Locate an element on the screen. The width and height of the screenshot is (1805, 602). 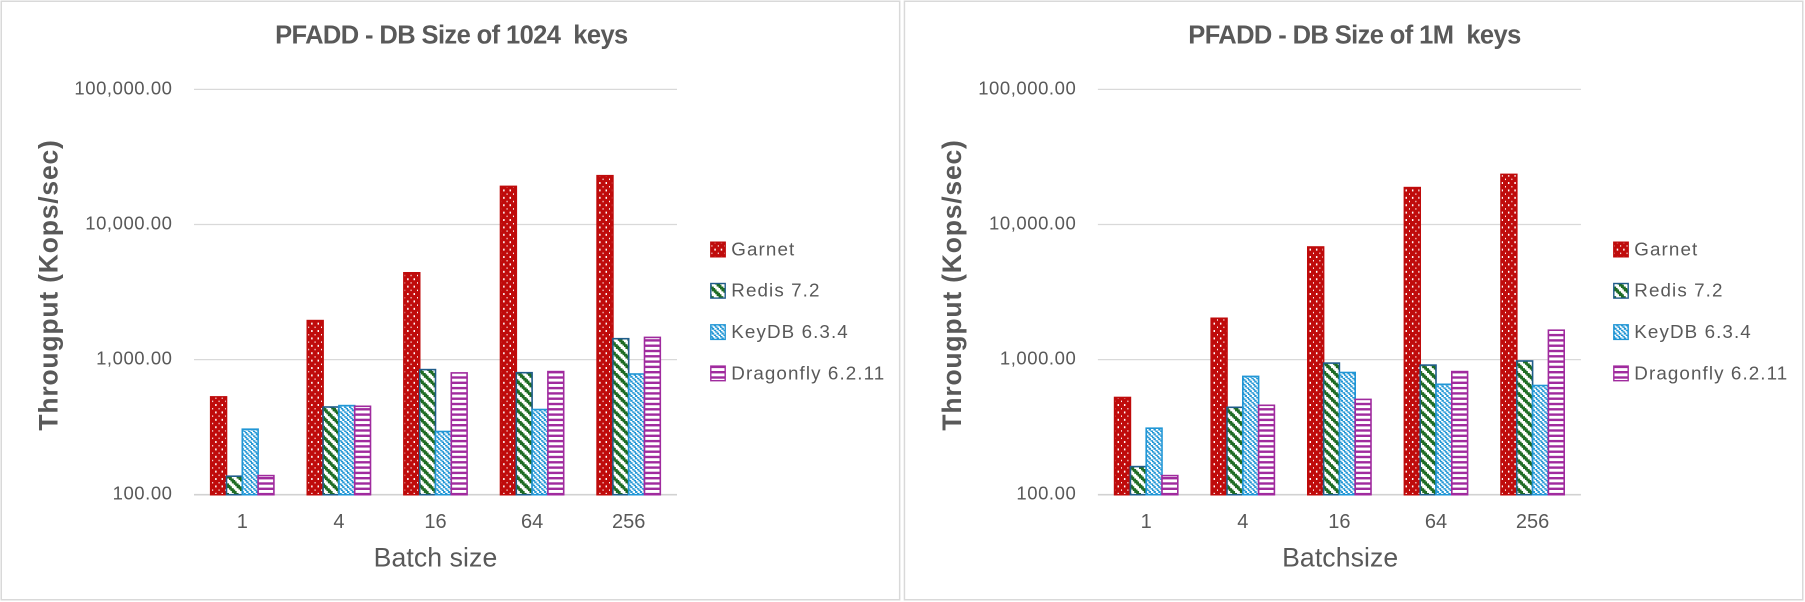
svg-text: PFADD - DB Size of 1M keys is located at coordinates (1354, 36).